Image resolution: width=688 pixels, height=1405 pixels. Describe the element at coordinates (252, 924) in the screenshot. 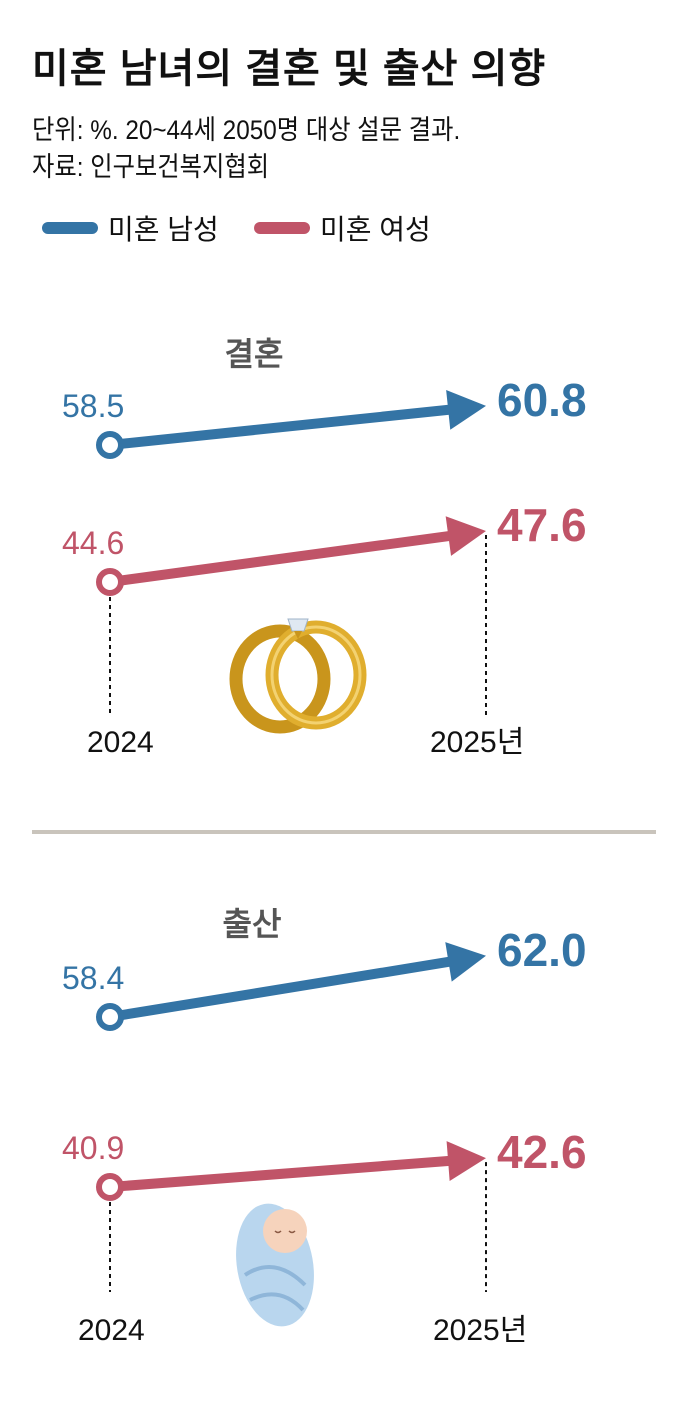

I see `section-title-birth: 출산` at that location.